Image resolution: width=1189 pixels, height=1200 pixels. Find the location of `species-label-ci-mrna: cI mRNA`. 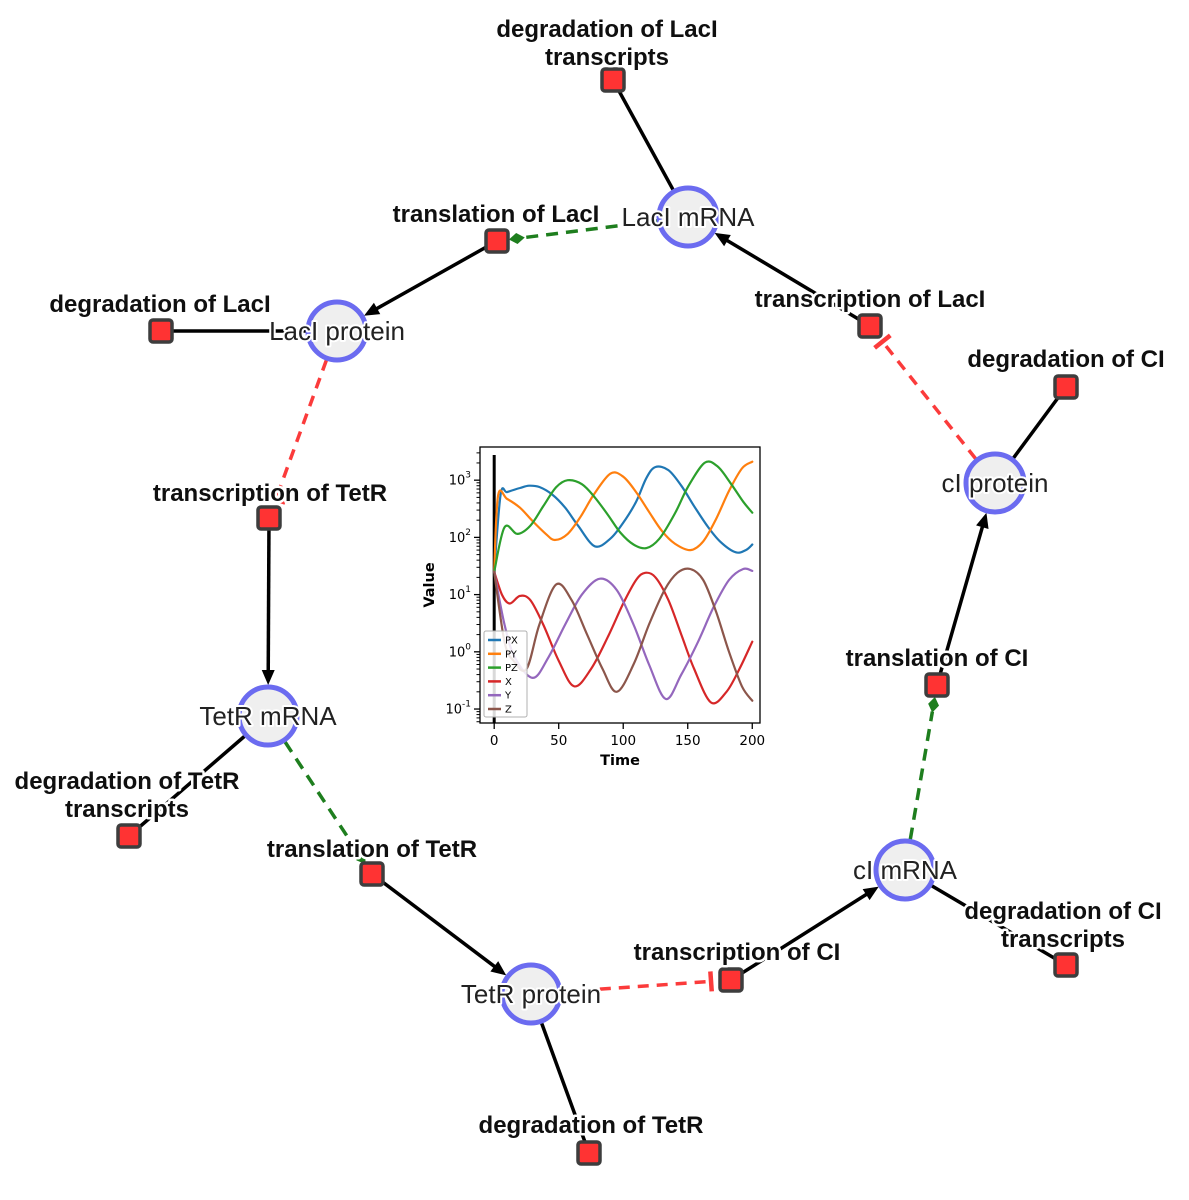

species-label-ci-mrna: cI mRNA is located at coordinates (905, 870).